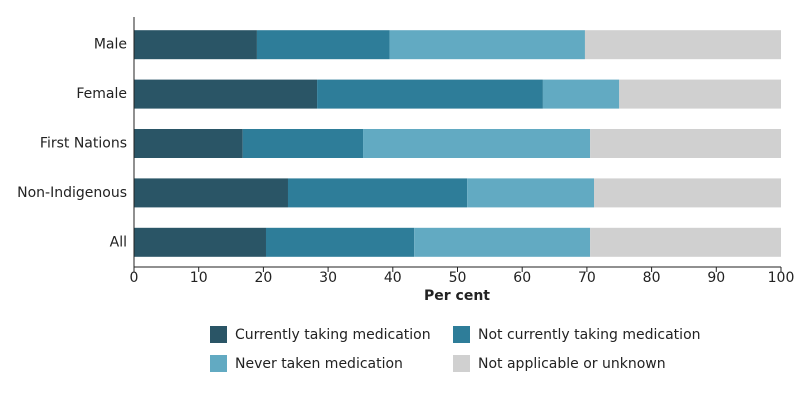 This screenshot has width=800, height=400. I want to click on x-tick-label: 80, so click(652, 278).